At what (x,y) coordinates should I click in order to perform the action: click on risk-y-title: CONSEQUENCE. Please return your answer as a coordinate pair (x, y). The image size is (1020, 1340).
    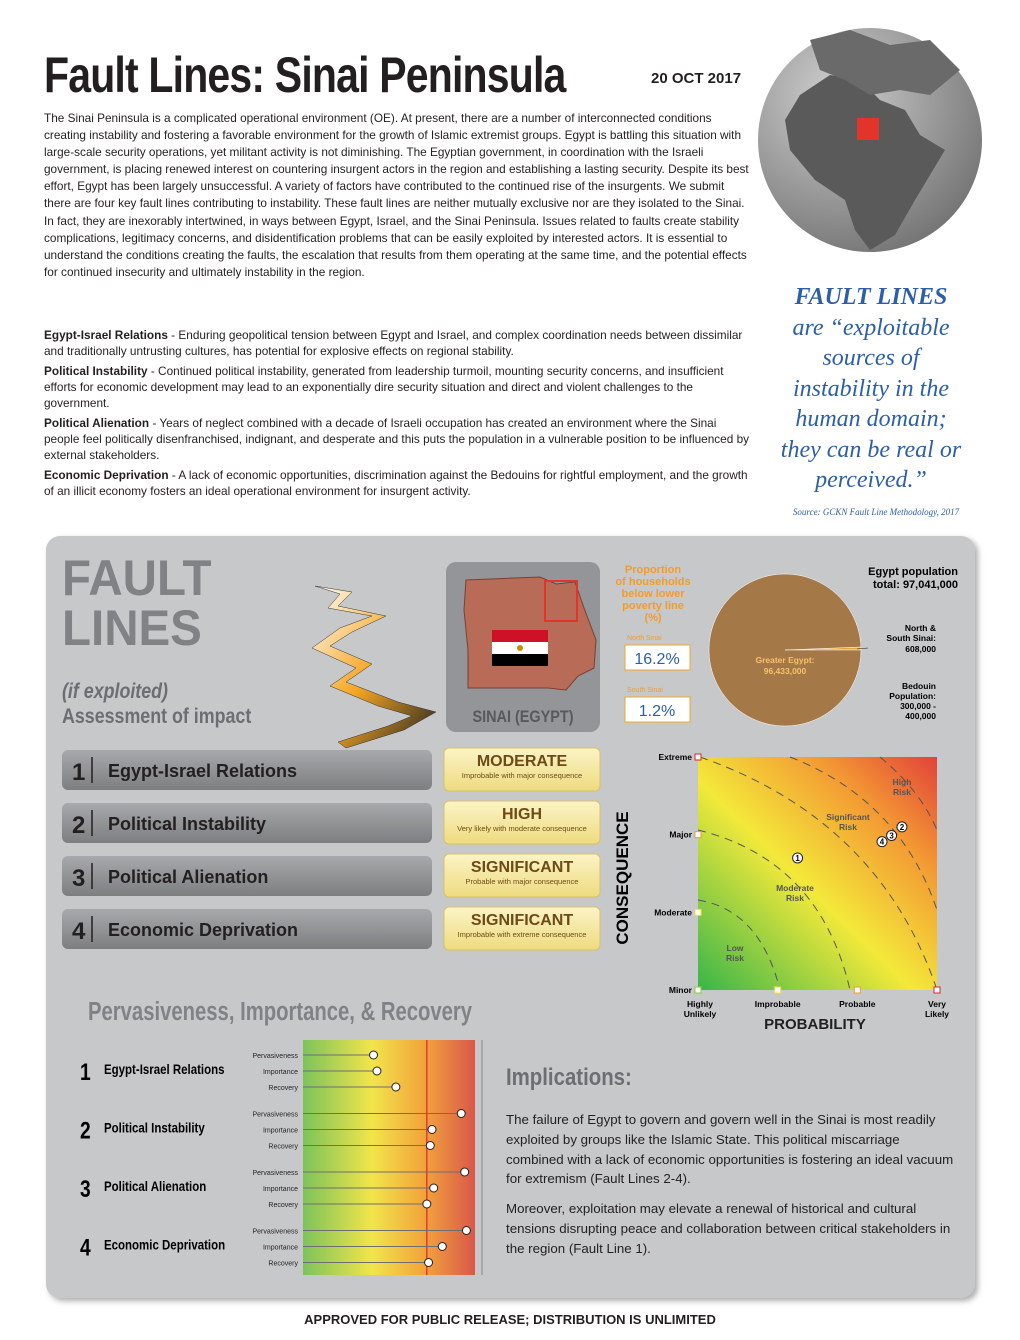
    Looking at the image, I should click on (622, 877).